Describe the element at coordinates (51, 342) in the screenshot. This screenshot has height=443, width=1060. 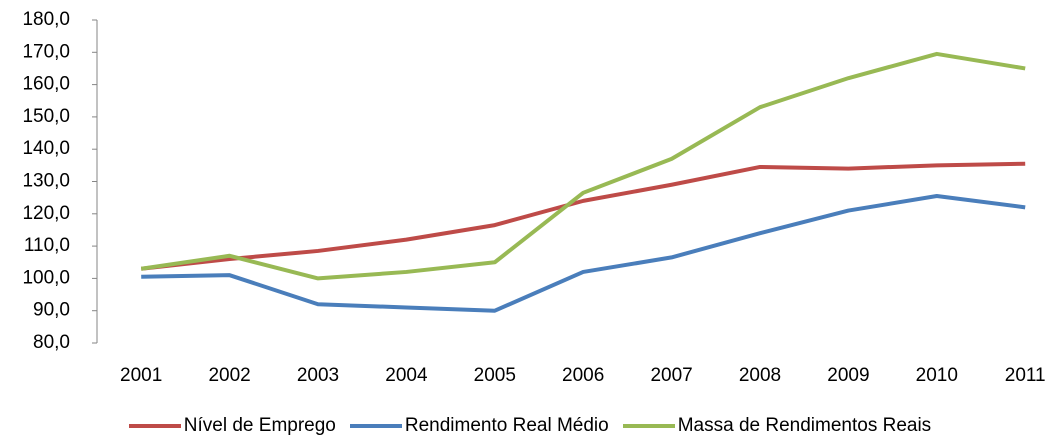
I see `y-tick-label: 80,0` at that location.